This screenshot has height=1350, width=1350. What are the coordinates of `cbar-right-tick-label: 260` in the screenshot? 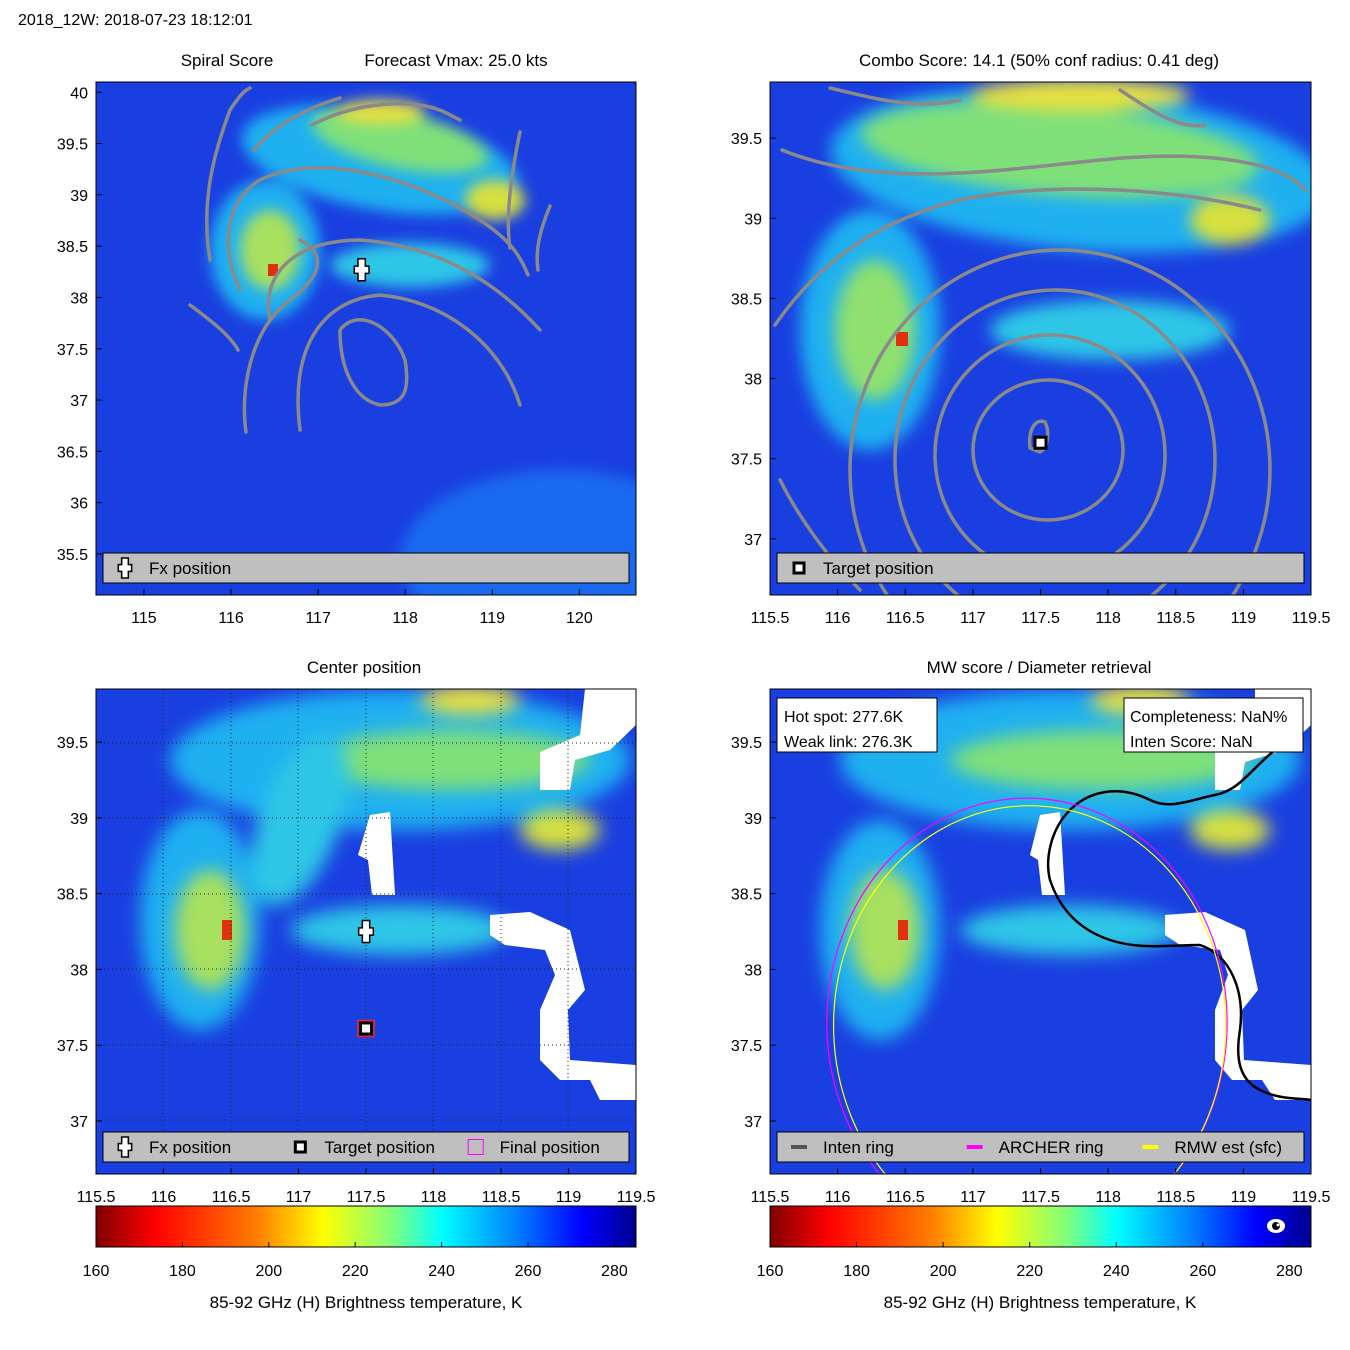 It's located at (1202, 1271).